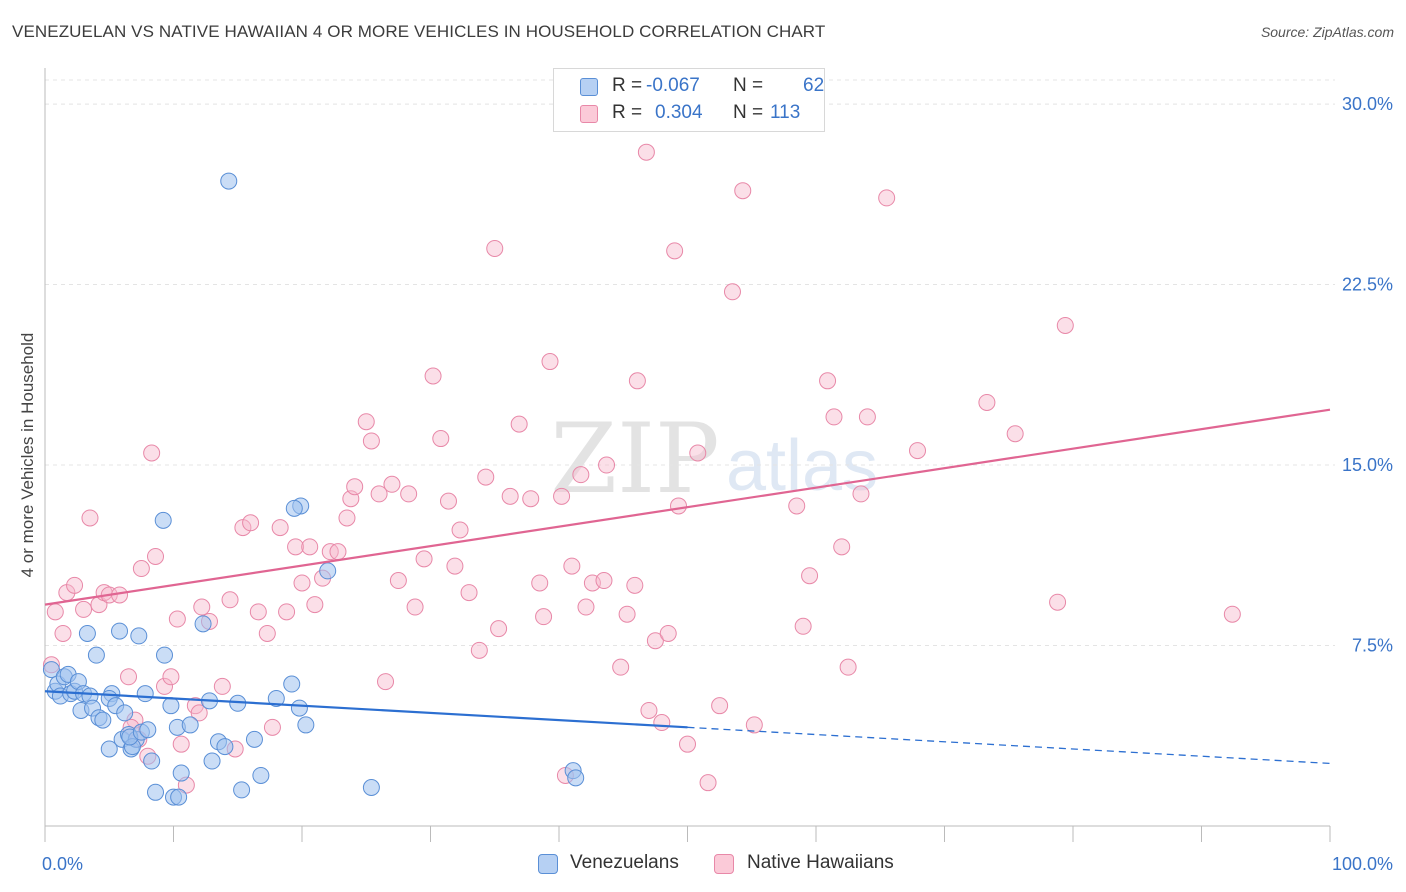  What do you see at coordinates (689, 100) in the screenshot?
I see `correlation-legend: R = -0.067 N = 62 R = 0.304 N = 113` at bounding box center [689, 100].